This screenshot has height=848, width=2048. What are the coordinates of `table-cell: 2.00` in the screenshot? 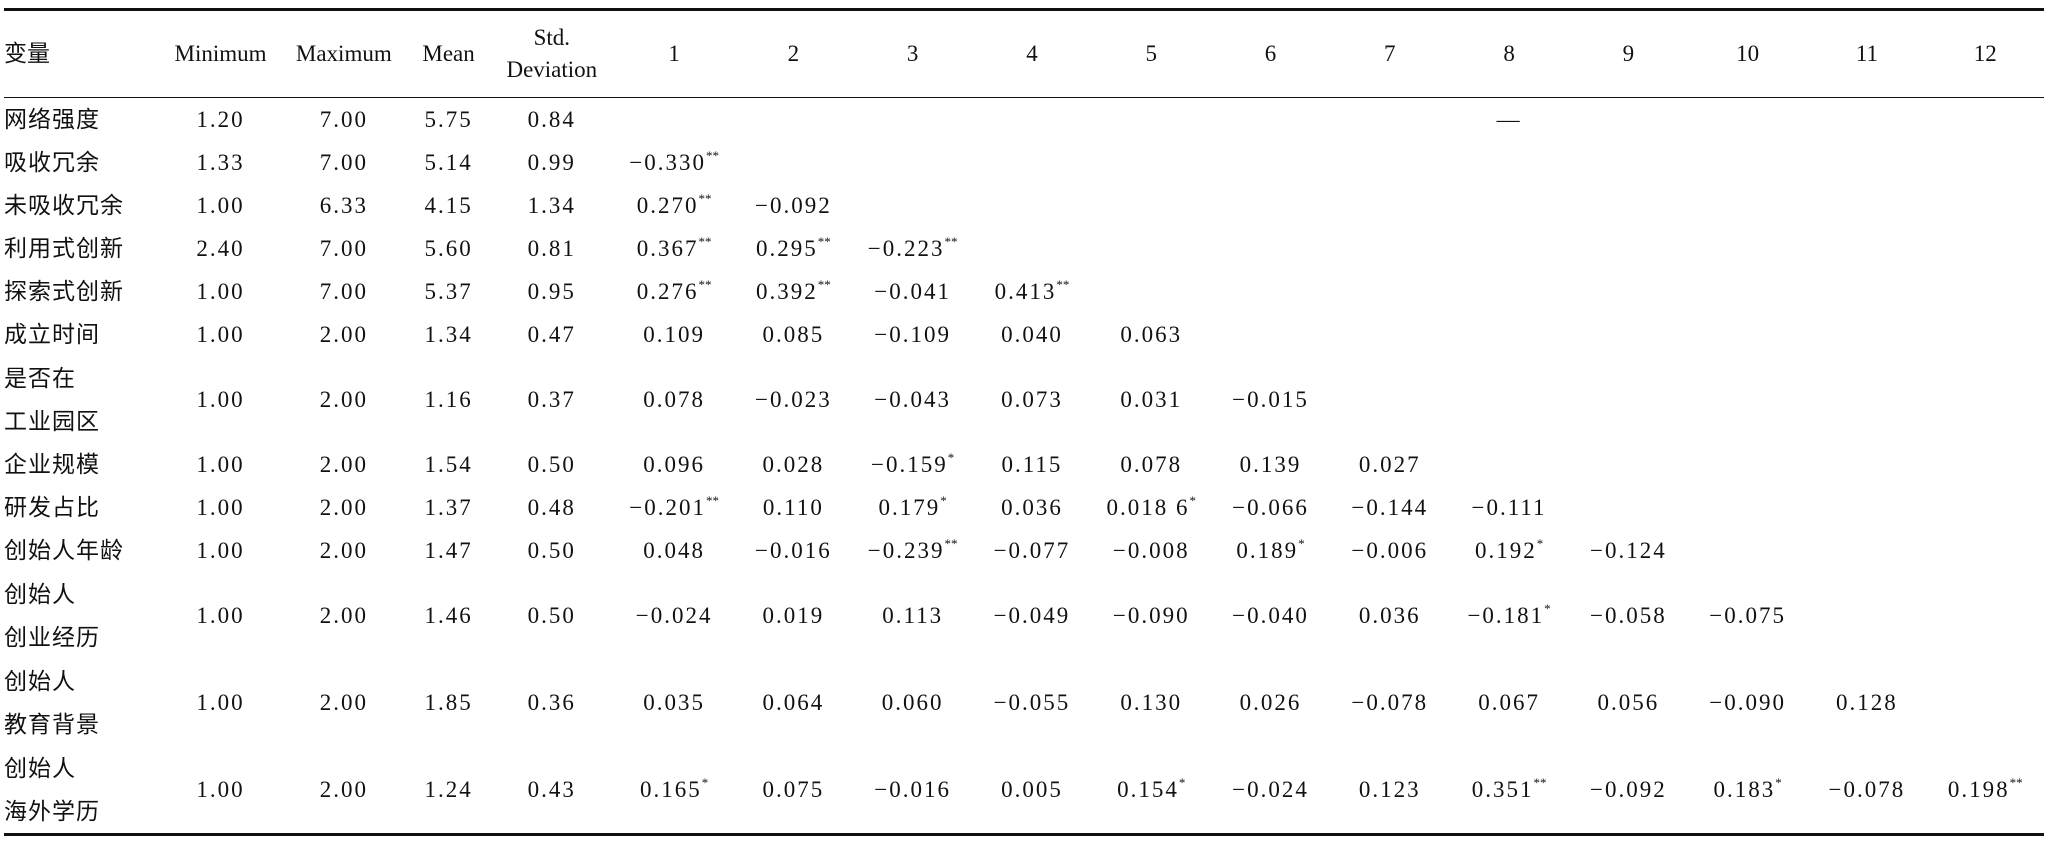 It's located at (343, 399).